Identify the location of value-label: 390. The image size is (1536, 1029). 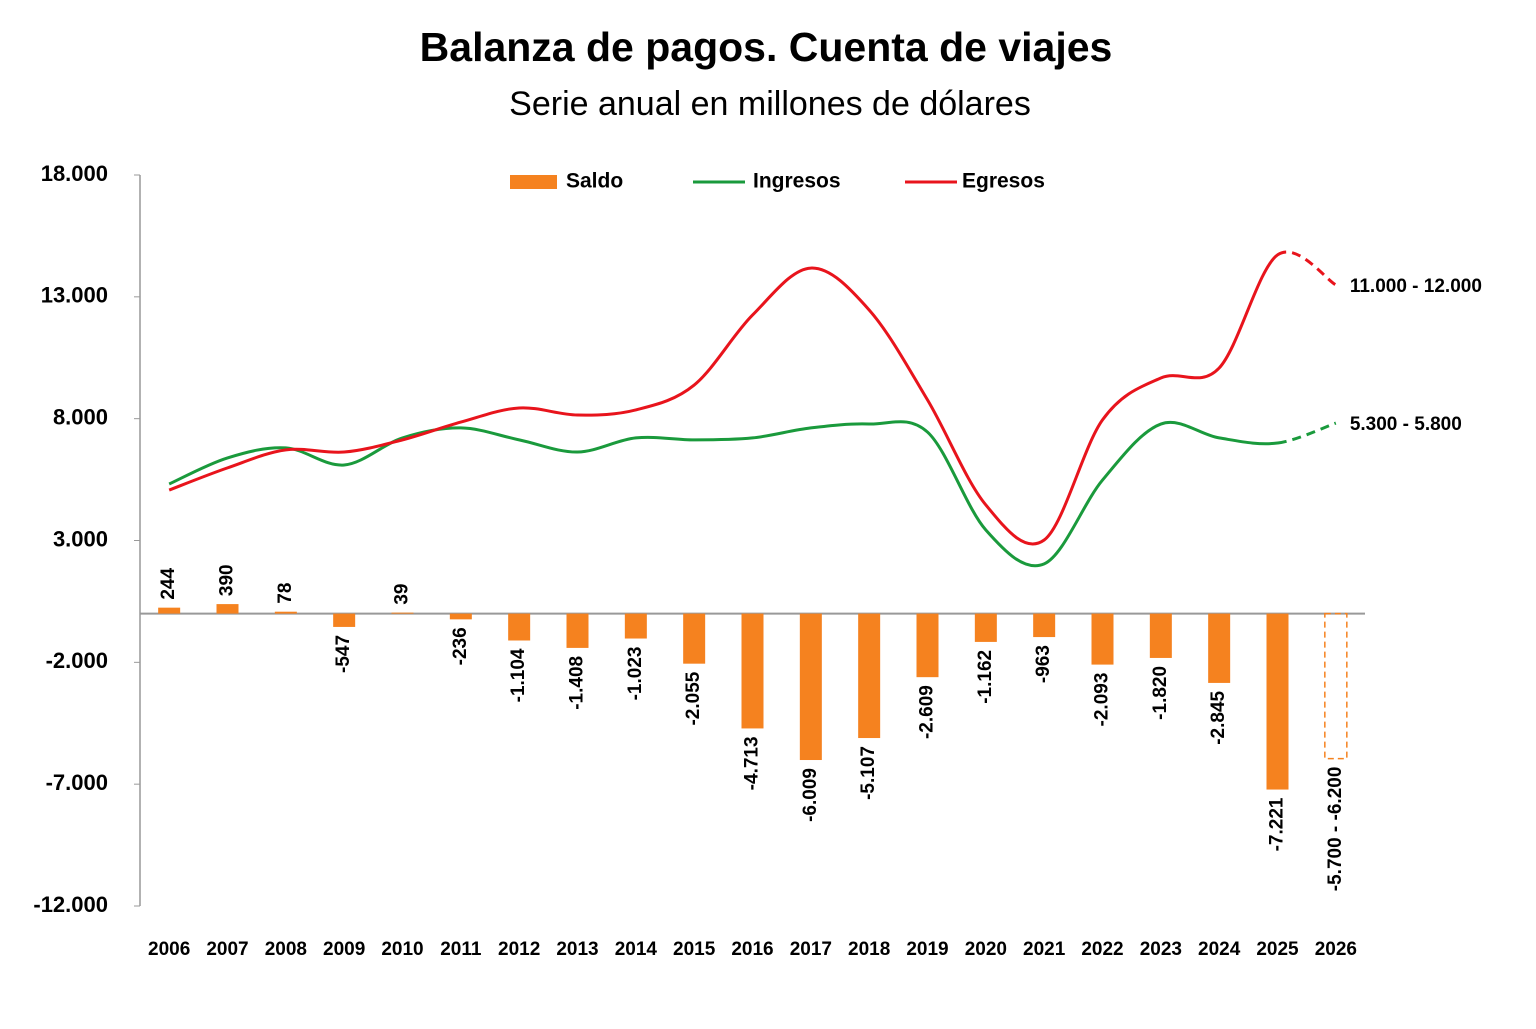
(227, 580).